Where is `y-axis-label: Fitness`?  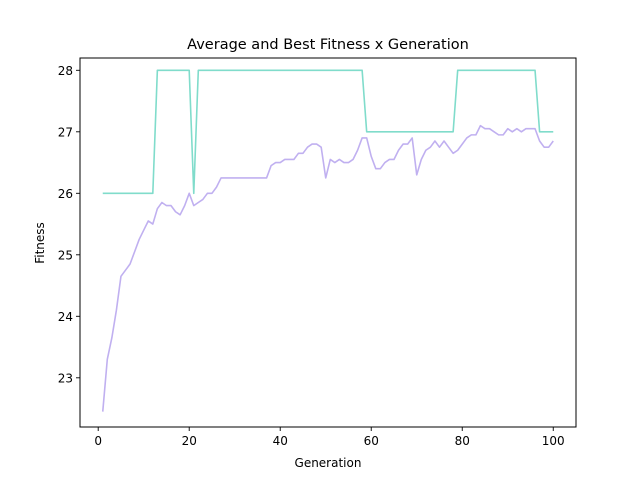 y-axis-label: Fitness is located at coordinates (40, 243).